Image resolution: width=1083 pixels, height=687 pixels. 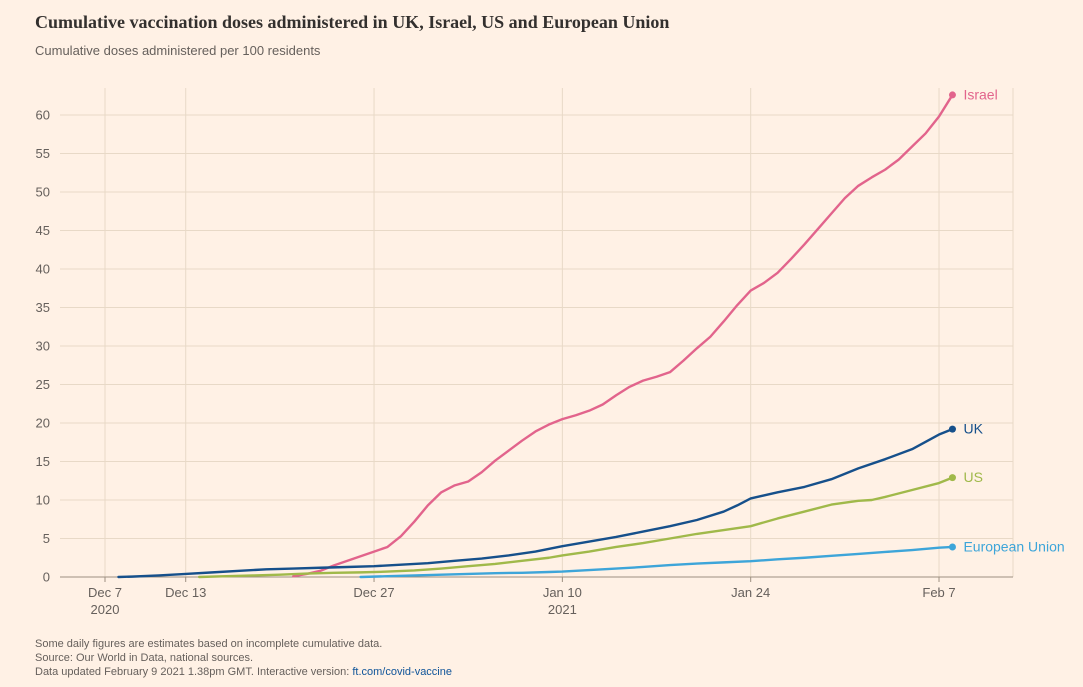 I want to click on series-end-dot-uk, so click(x=952, y=429).